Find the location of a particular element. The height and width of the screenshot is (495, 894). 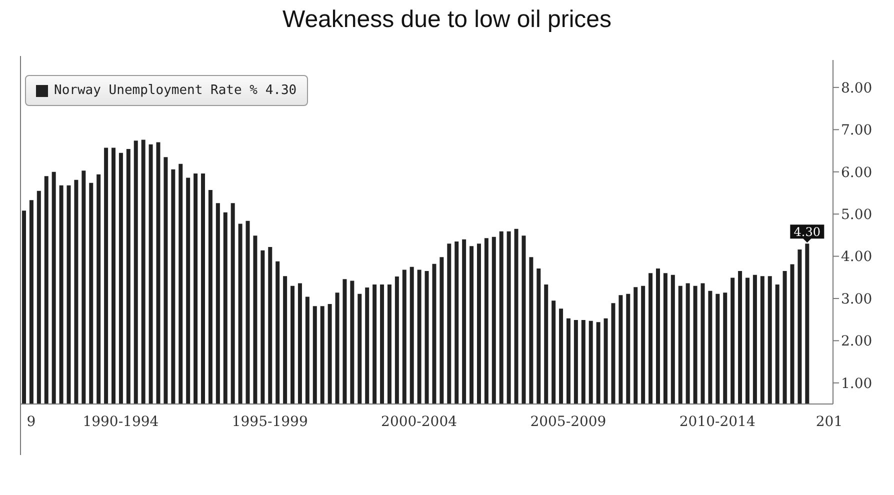

x-tick-label: 9 is located at coordinates (31, 422).